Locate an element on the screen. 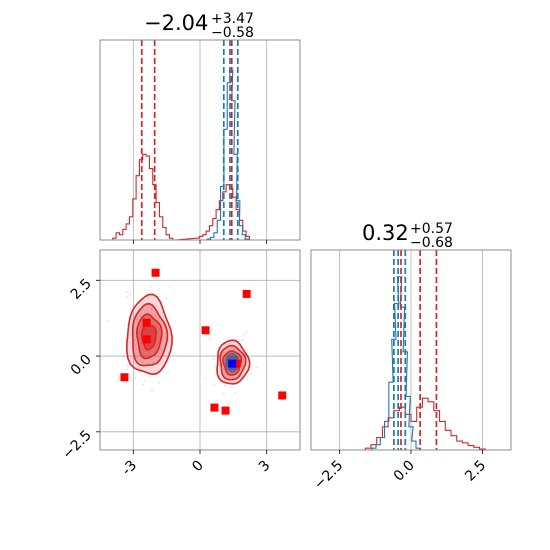  joint-x-ticks: -3 0 3 is located at coordinates (196, 464).